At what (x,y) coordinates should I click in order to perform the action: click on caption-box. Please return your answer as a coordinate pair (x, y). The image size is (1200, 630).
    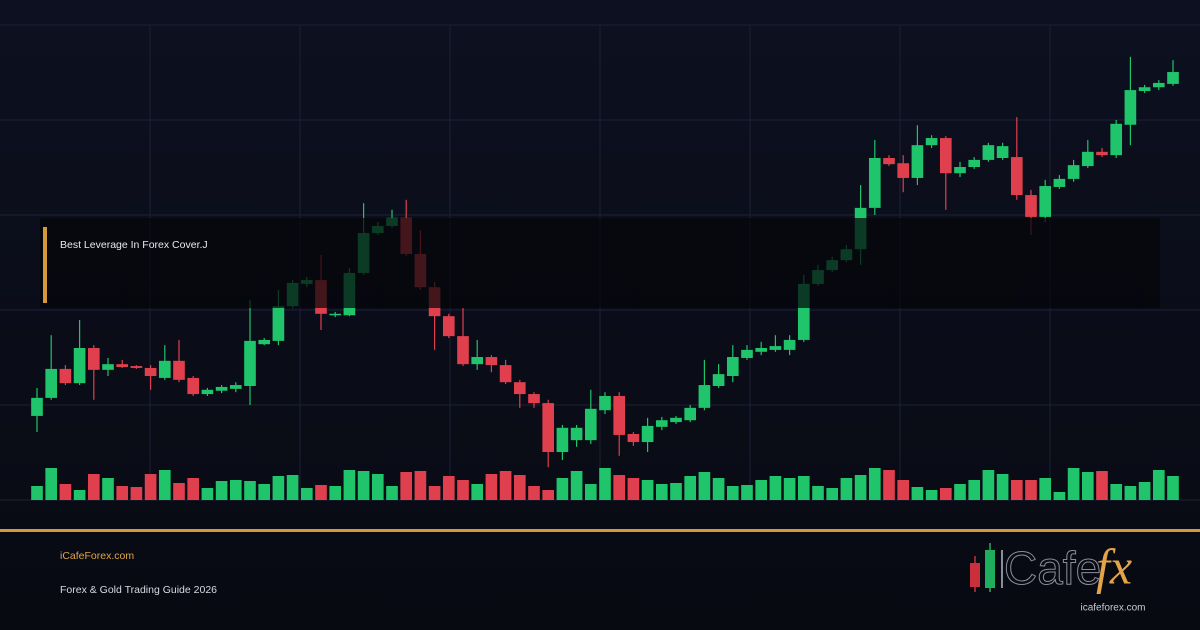
    Looking at the image, I should click on (600, 263).